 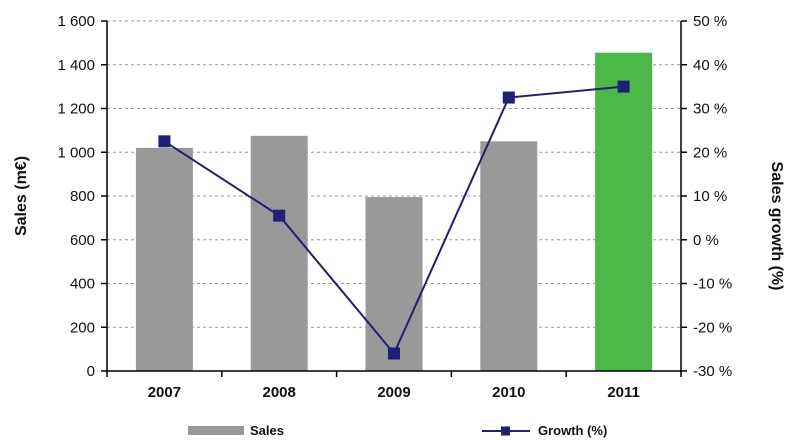 What do you see at coordinates (712, 327) in the screenshot?
I see `right-tick-label: -20 %` at bounding box center [712, 327].